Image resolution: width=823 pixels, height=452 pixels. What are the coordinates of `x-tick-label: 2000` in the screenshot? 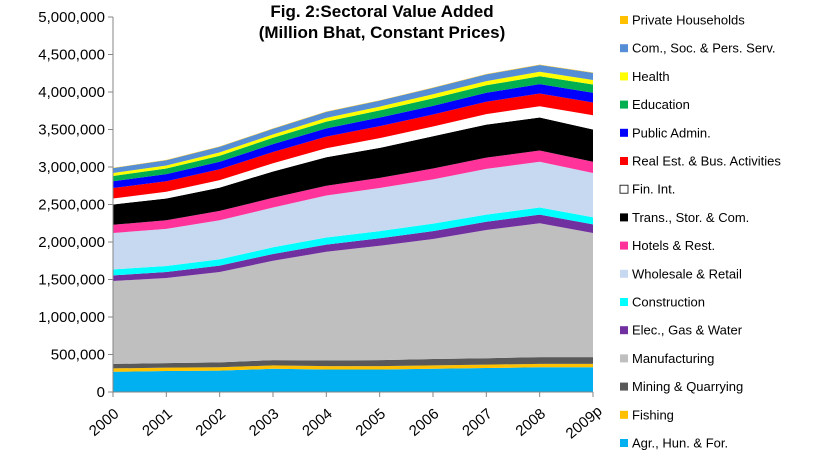 It's located at (104, 422).